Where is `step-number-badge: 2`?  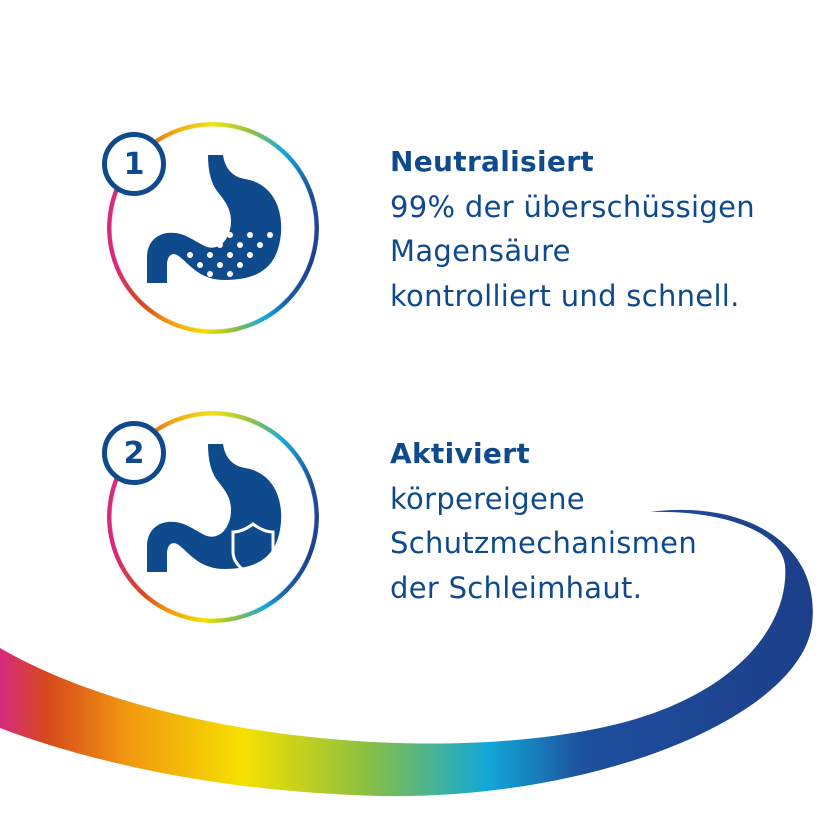
step-number-badge: 2 is located at coordinates (134, 453).